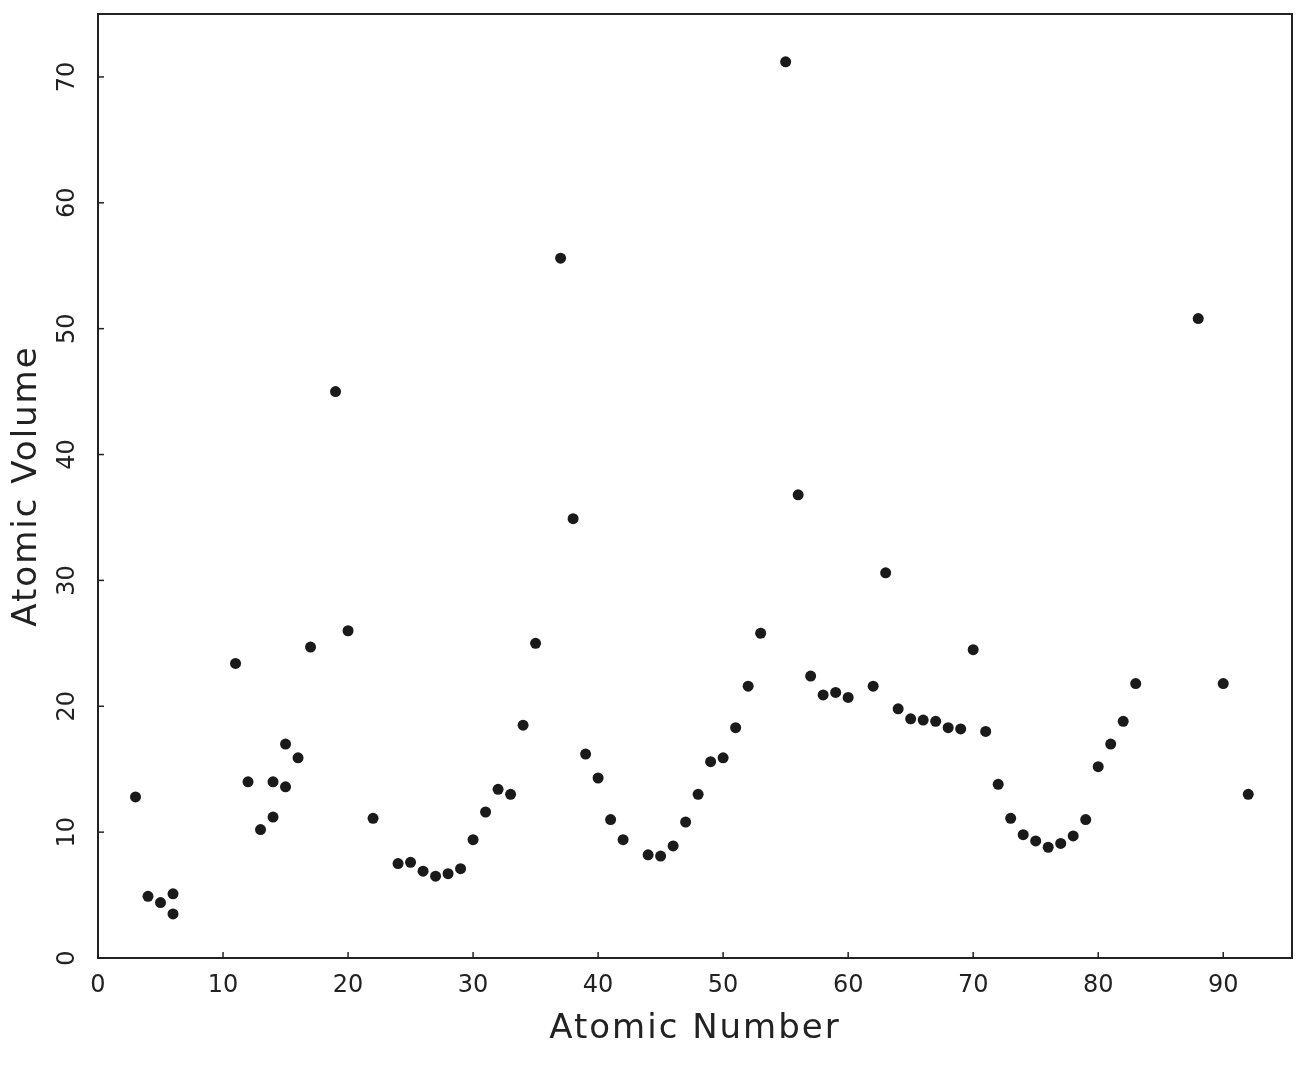 This screenshot has width=1306, height=1067. I want to click on x-tick-label: 60, so click(848, 984).